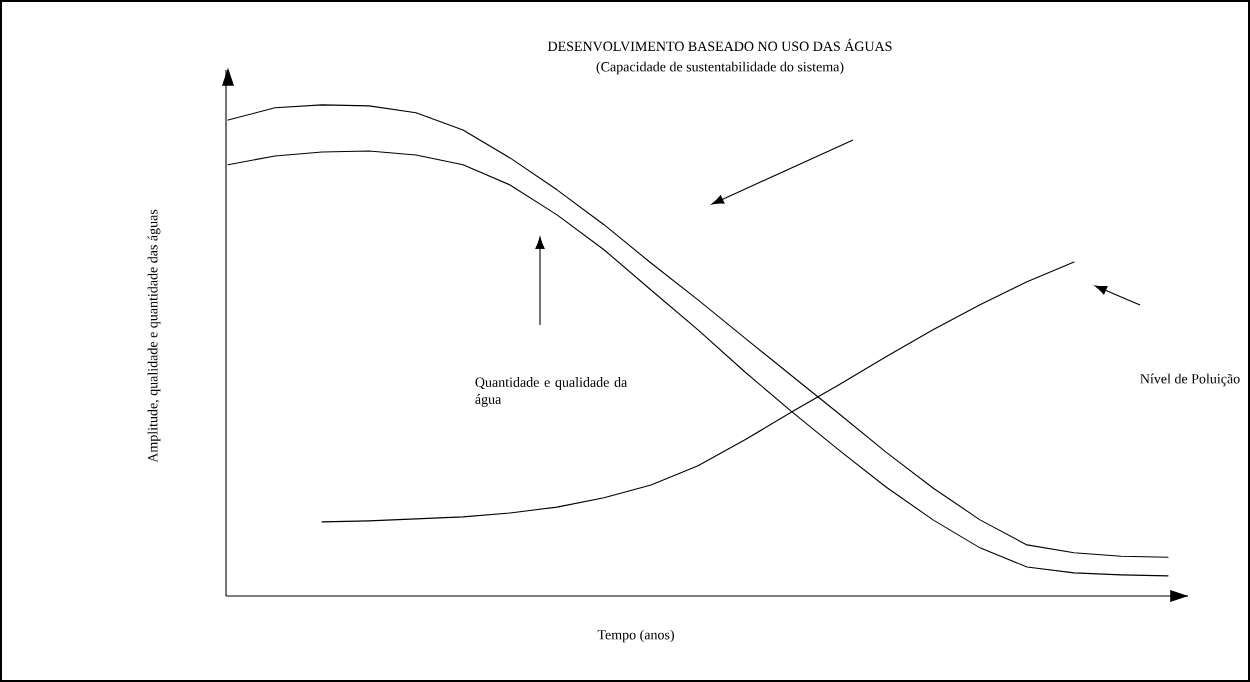 This screenshot has width=1250, height=682. I want to click on text: DESENVOLVIMENTO BASEADO NO USO DAS ÁGUAS, so click(719, 45).